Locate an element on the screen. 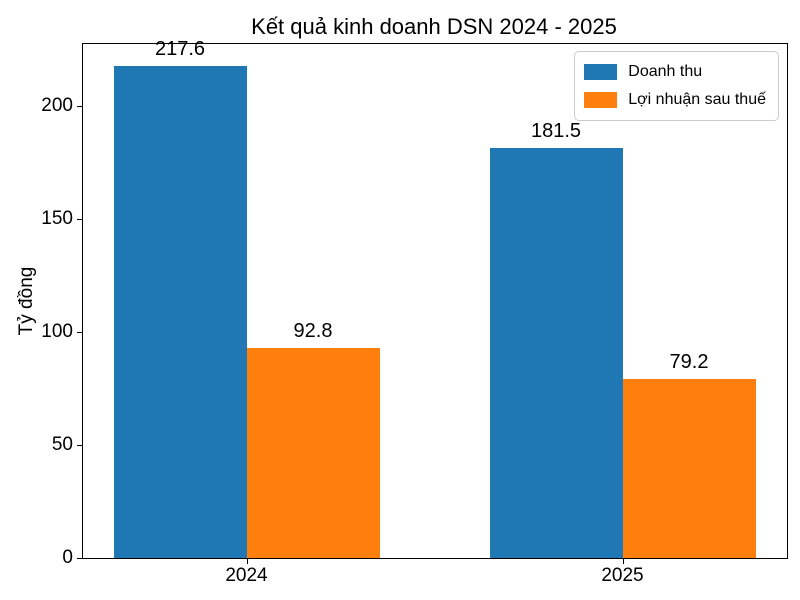  y-tick-label: 50 is located at coordinates (62, 444).